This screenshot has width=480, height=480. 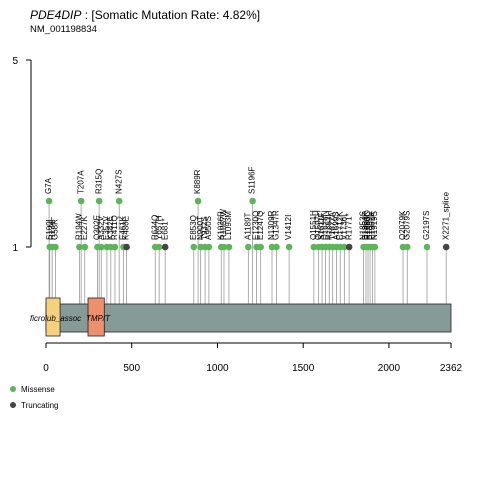 What do you see at coordinates (321, 226) in the screenshot?
I see `mutation-label: S1611F` at bounding box center [321, 226].